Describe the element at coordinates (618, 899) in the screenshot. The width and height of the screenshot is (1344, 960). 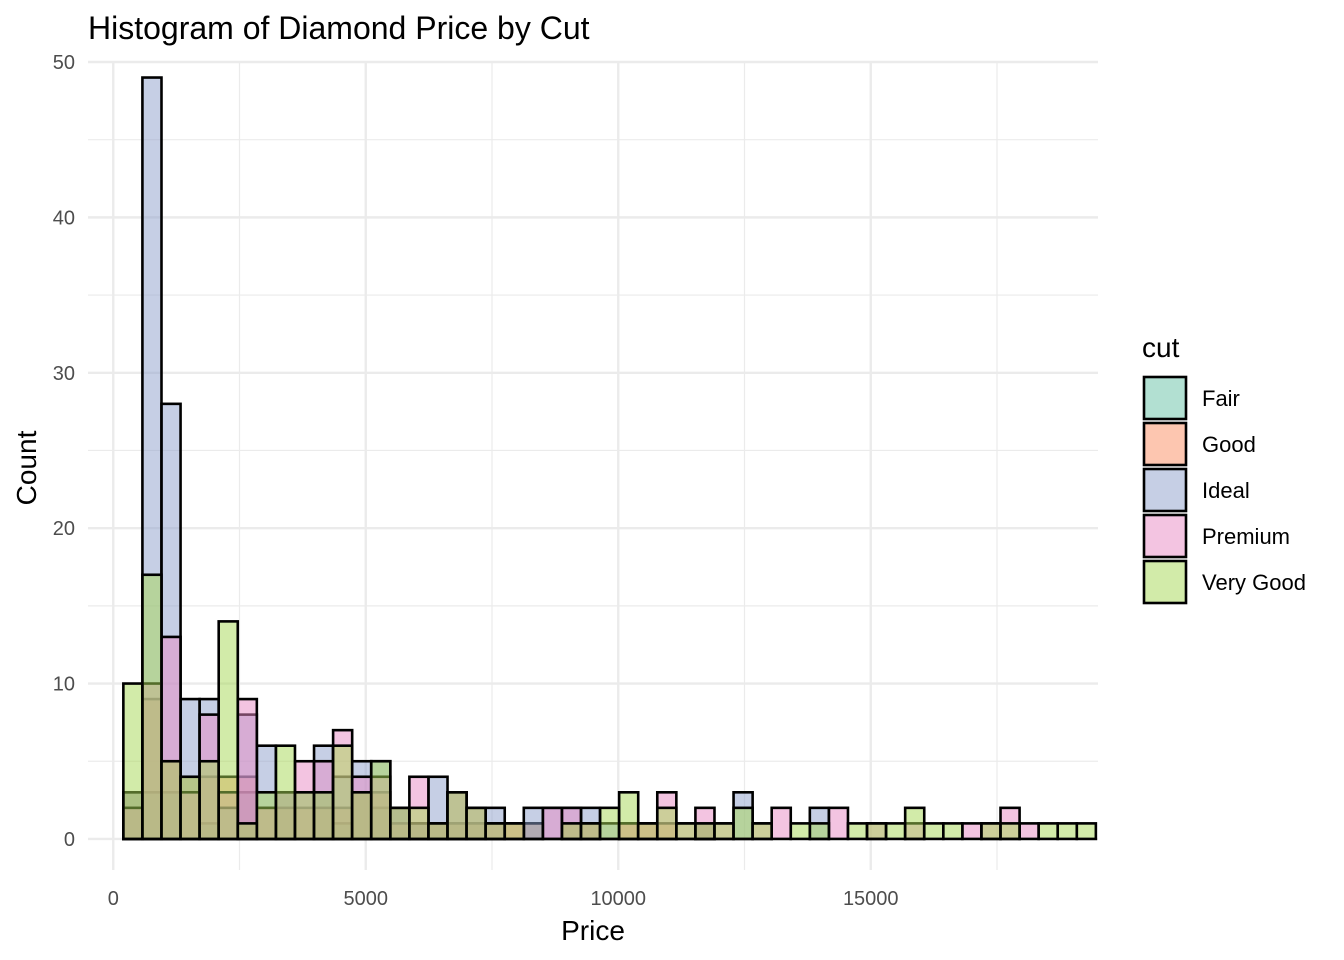
I see `x-tick-label: 10000` at that location.